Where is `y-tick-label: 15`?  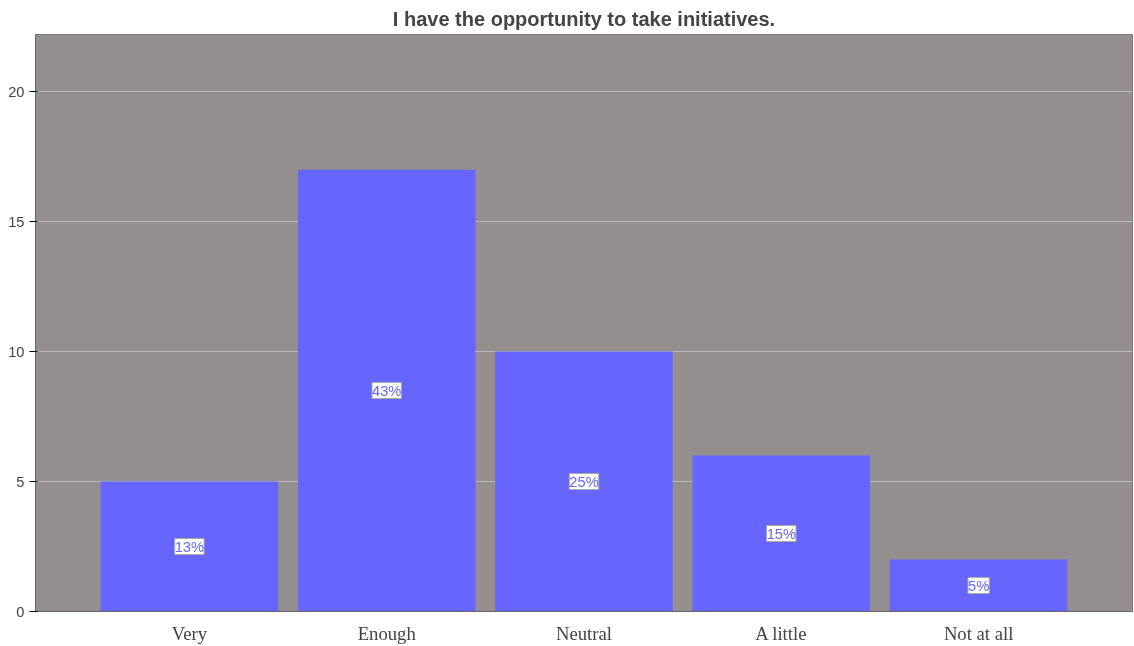 y-tick-label: 15 is located at coordinates (16, 221).